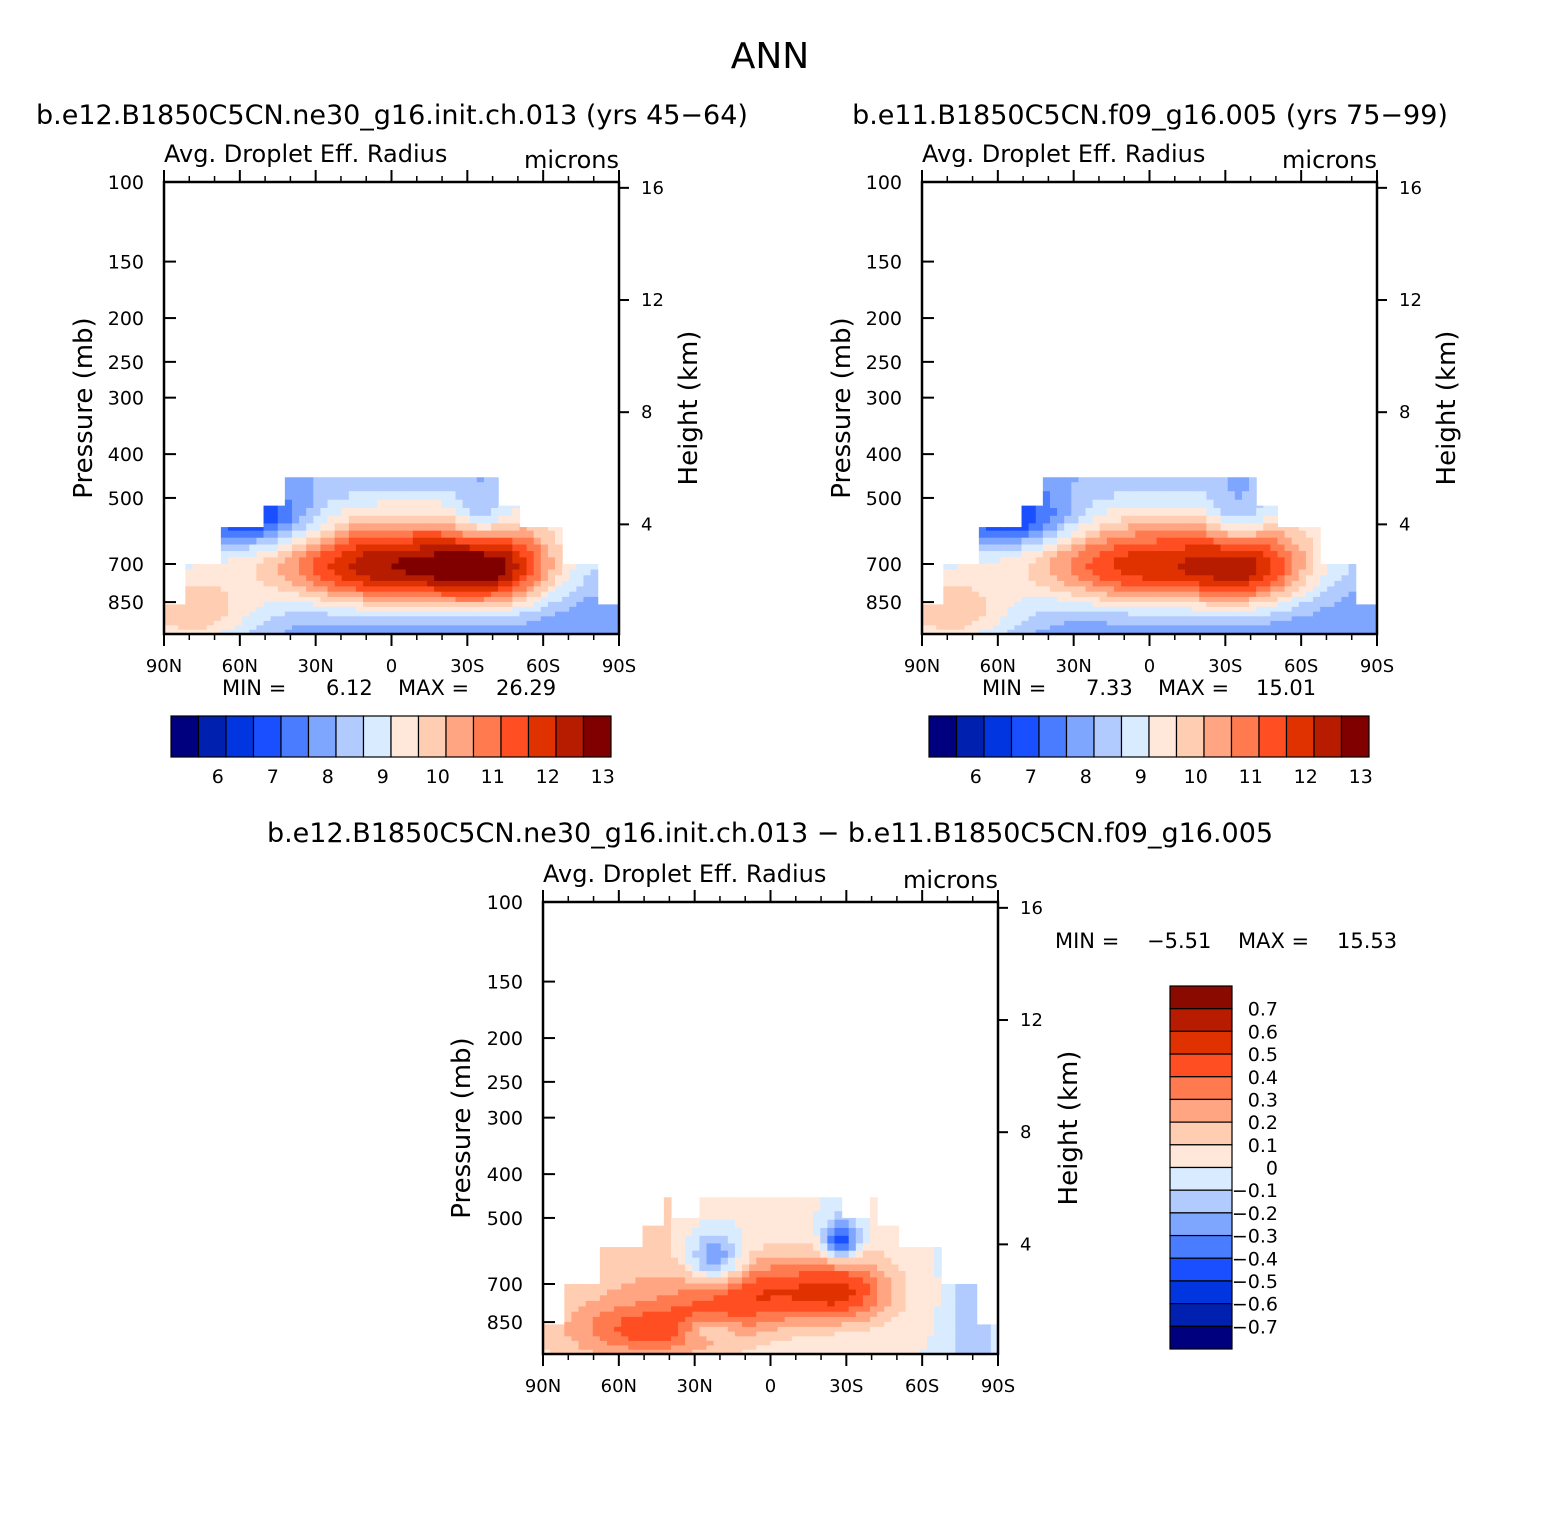 This screenshot has height=1538, width=1541. Describe the element at coordinates (1301, 666) in the screenshot. I see `x-tick-label: 60S` at that location.